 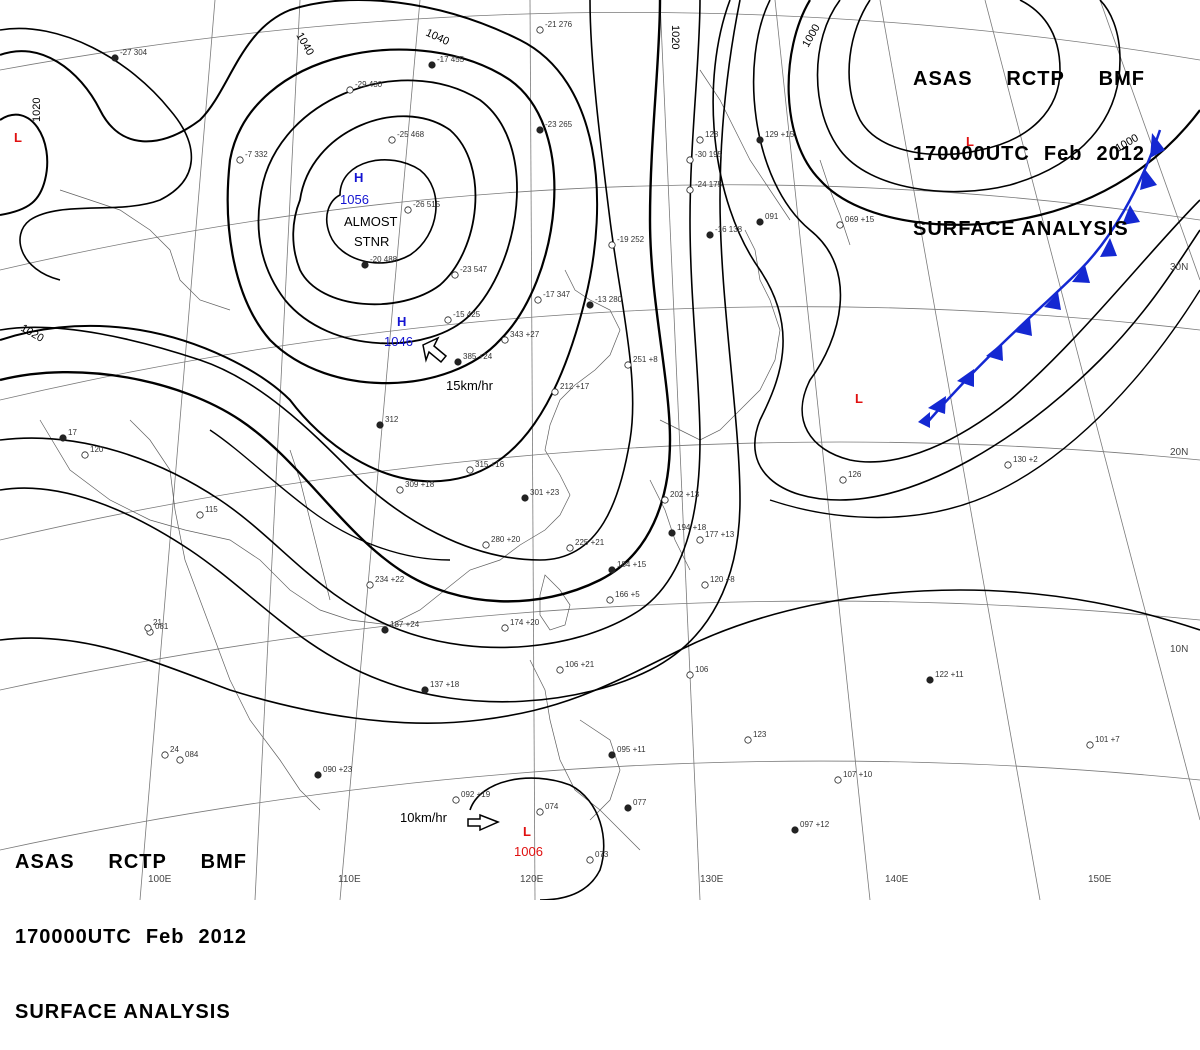 I want to click on station-label: 074, so click(x=552, y=806).